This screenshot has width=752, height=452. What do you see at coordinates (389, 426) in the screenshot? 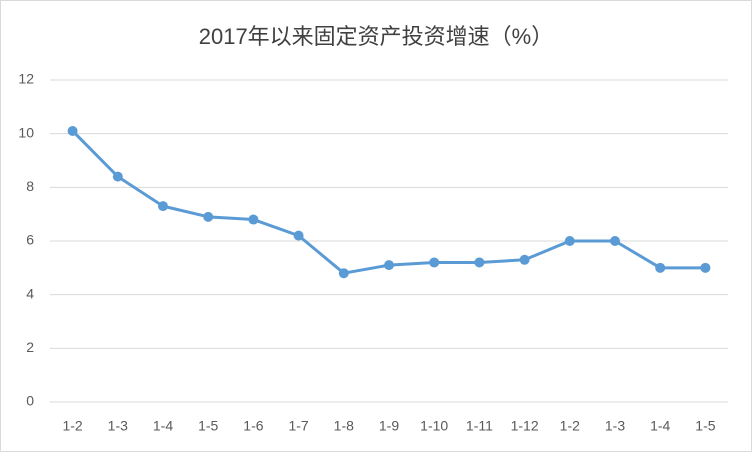
I see `x-tick-label: 1-9` at bounding box center [389, 426].